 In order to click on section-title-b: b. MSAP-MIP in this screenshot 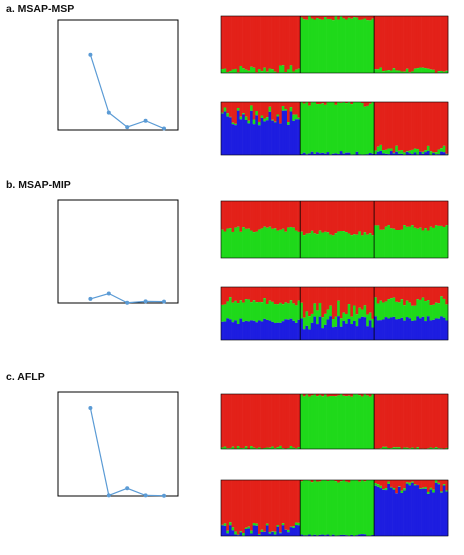, I will do `click(38, 185)`.